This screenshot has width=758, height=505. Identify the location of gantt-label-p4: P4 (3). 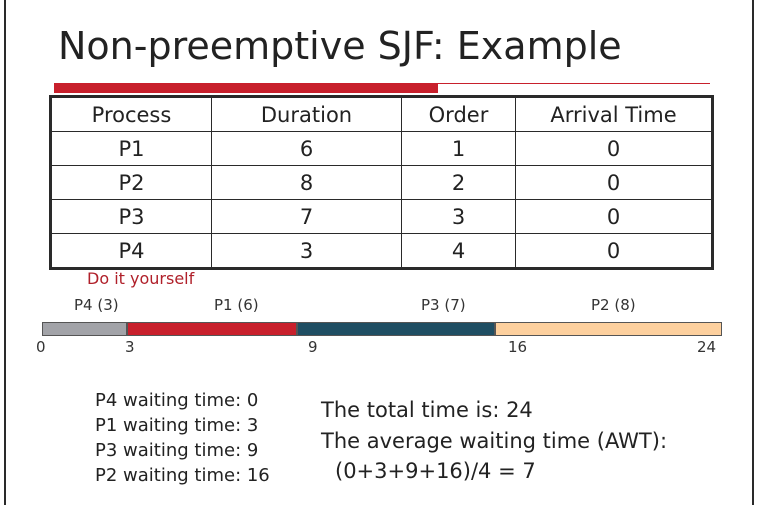
(96, 305).